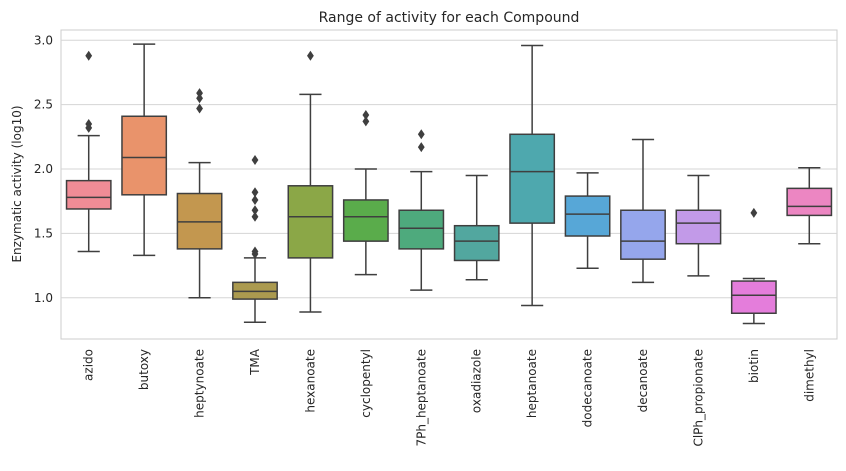 This screenshot has width=846, height=471. I want to click on y-tick-label: 2.0, so click(43, 169).